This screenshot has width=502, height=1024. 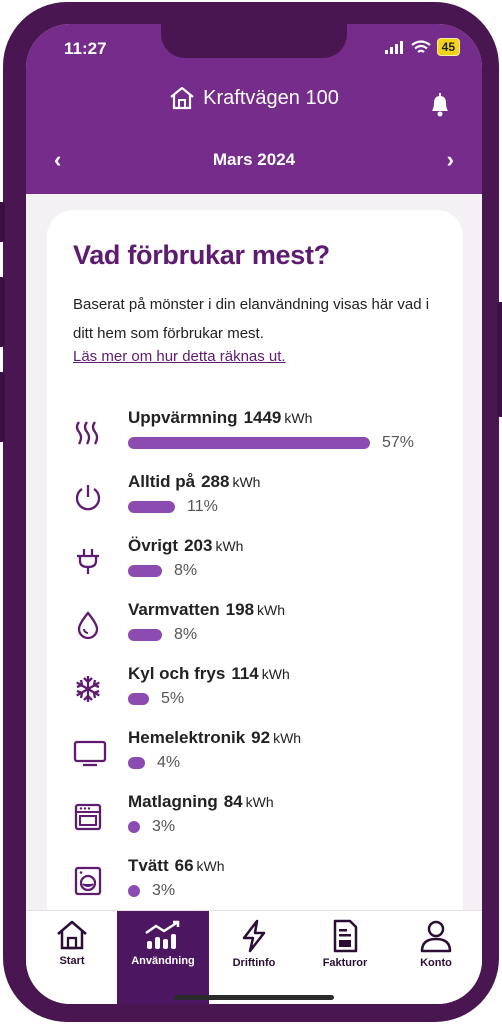 I want to click on notification-bell-icon, so click(x=440, y=105).